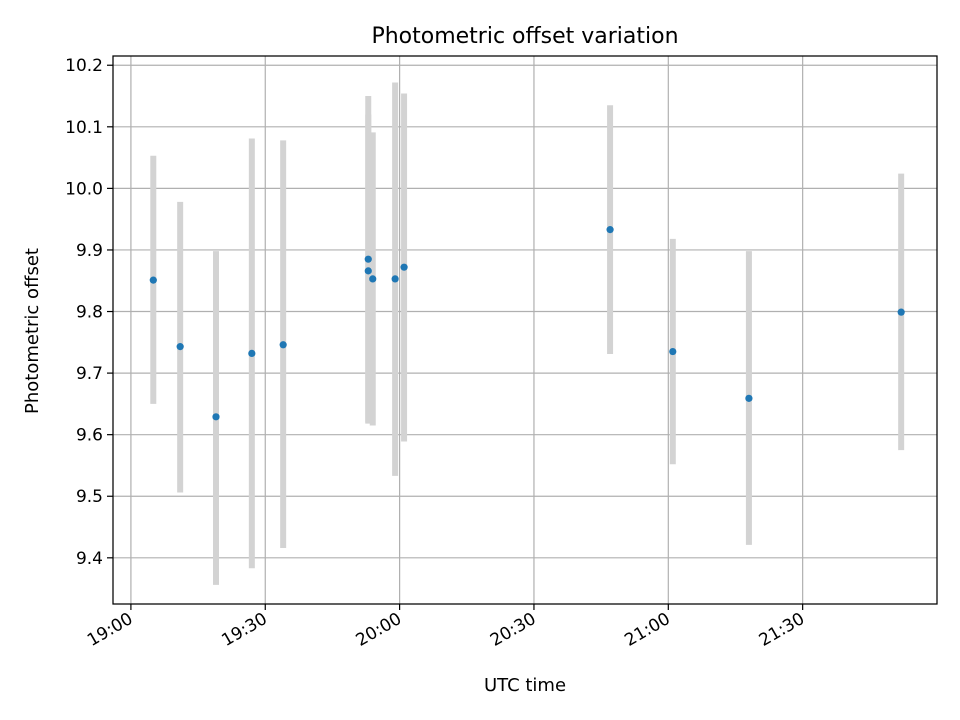  I want to click on y-tick-label: 9.6, so click(89, 436).